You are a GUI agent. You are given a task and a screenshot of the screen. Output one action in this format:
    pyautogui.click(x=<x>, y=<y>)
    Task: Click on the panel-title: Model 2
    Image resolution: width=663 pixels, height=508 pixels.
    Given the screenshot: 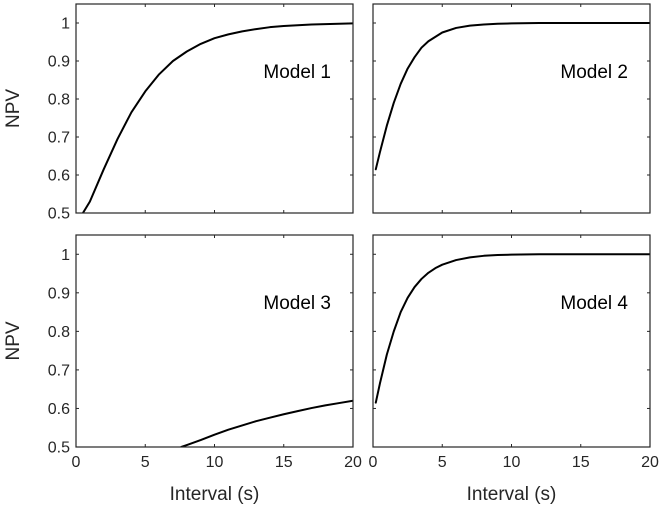 What is the action you would take?
    pyautogui.click(x=594, y=72)
    